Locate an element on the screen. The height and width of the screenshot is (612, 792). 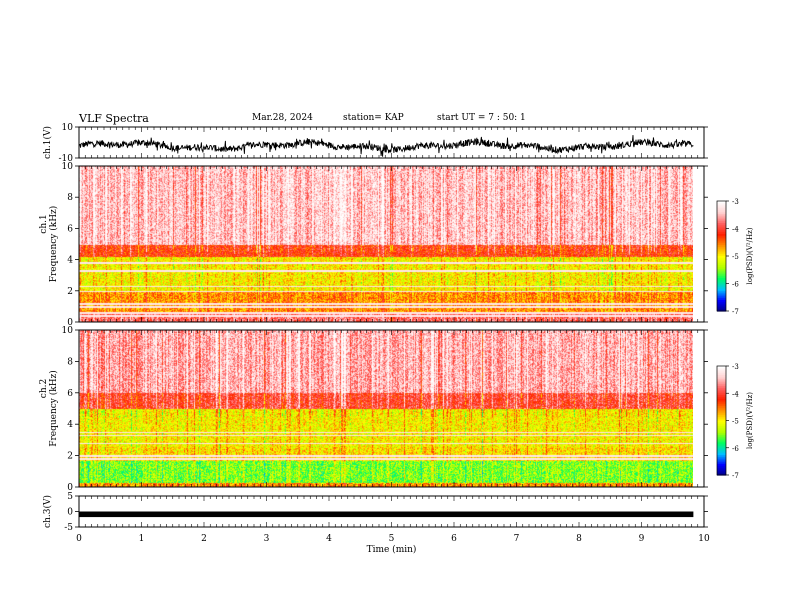
colorbar-ch1: -3 -4 -5 -6 -7 log(PSD)(V²/Hz) is located at coordinates (735, 257).